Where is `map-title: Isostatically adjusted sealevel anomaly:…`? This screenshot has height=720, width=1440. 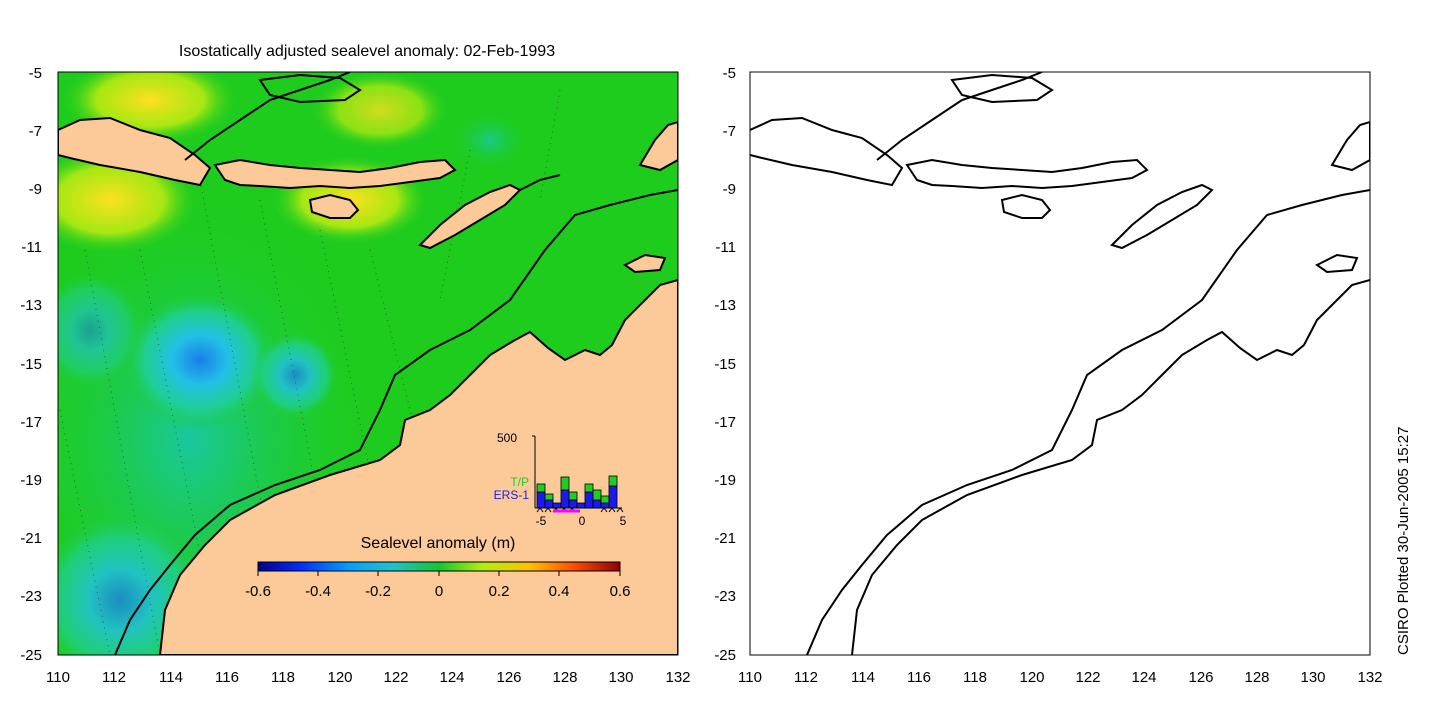 map-title: Isostatically adjusted sealevel anomaly:… is located at coordinates (367, 51).